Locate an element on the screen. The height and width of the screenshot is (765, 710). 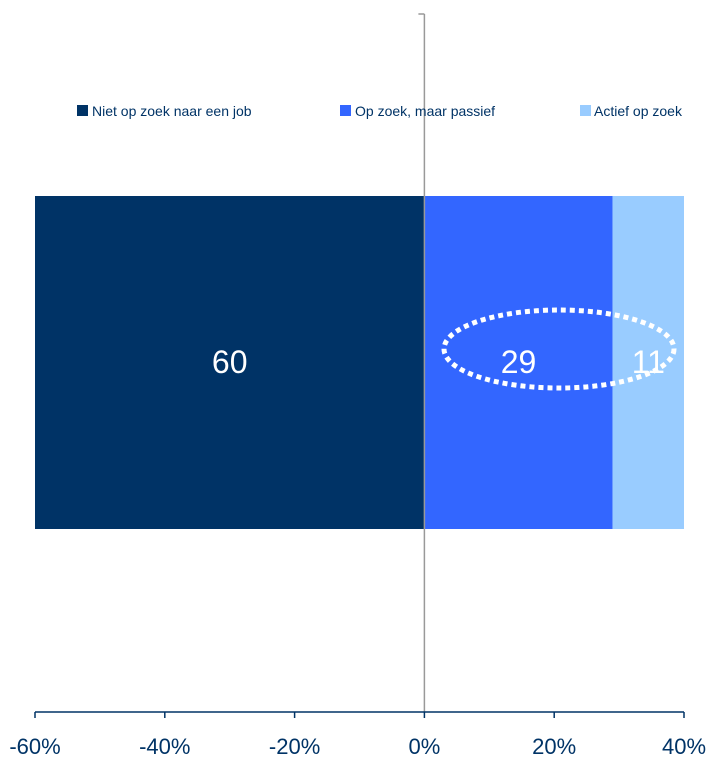
bar-value-label-2: 29 is located at coordinates (519, 362).